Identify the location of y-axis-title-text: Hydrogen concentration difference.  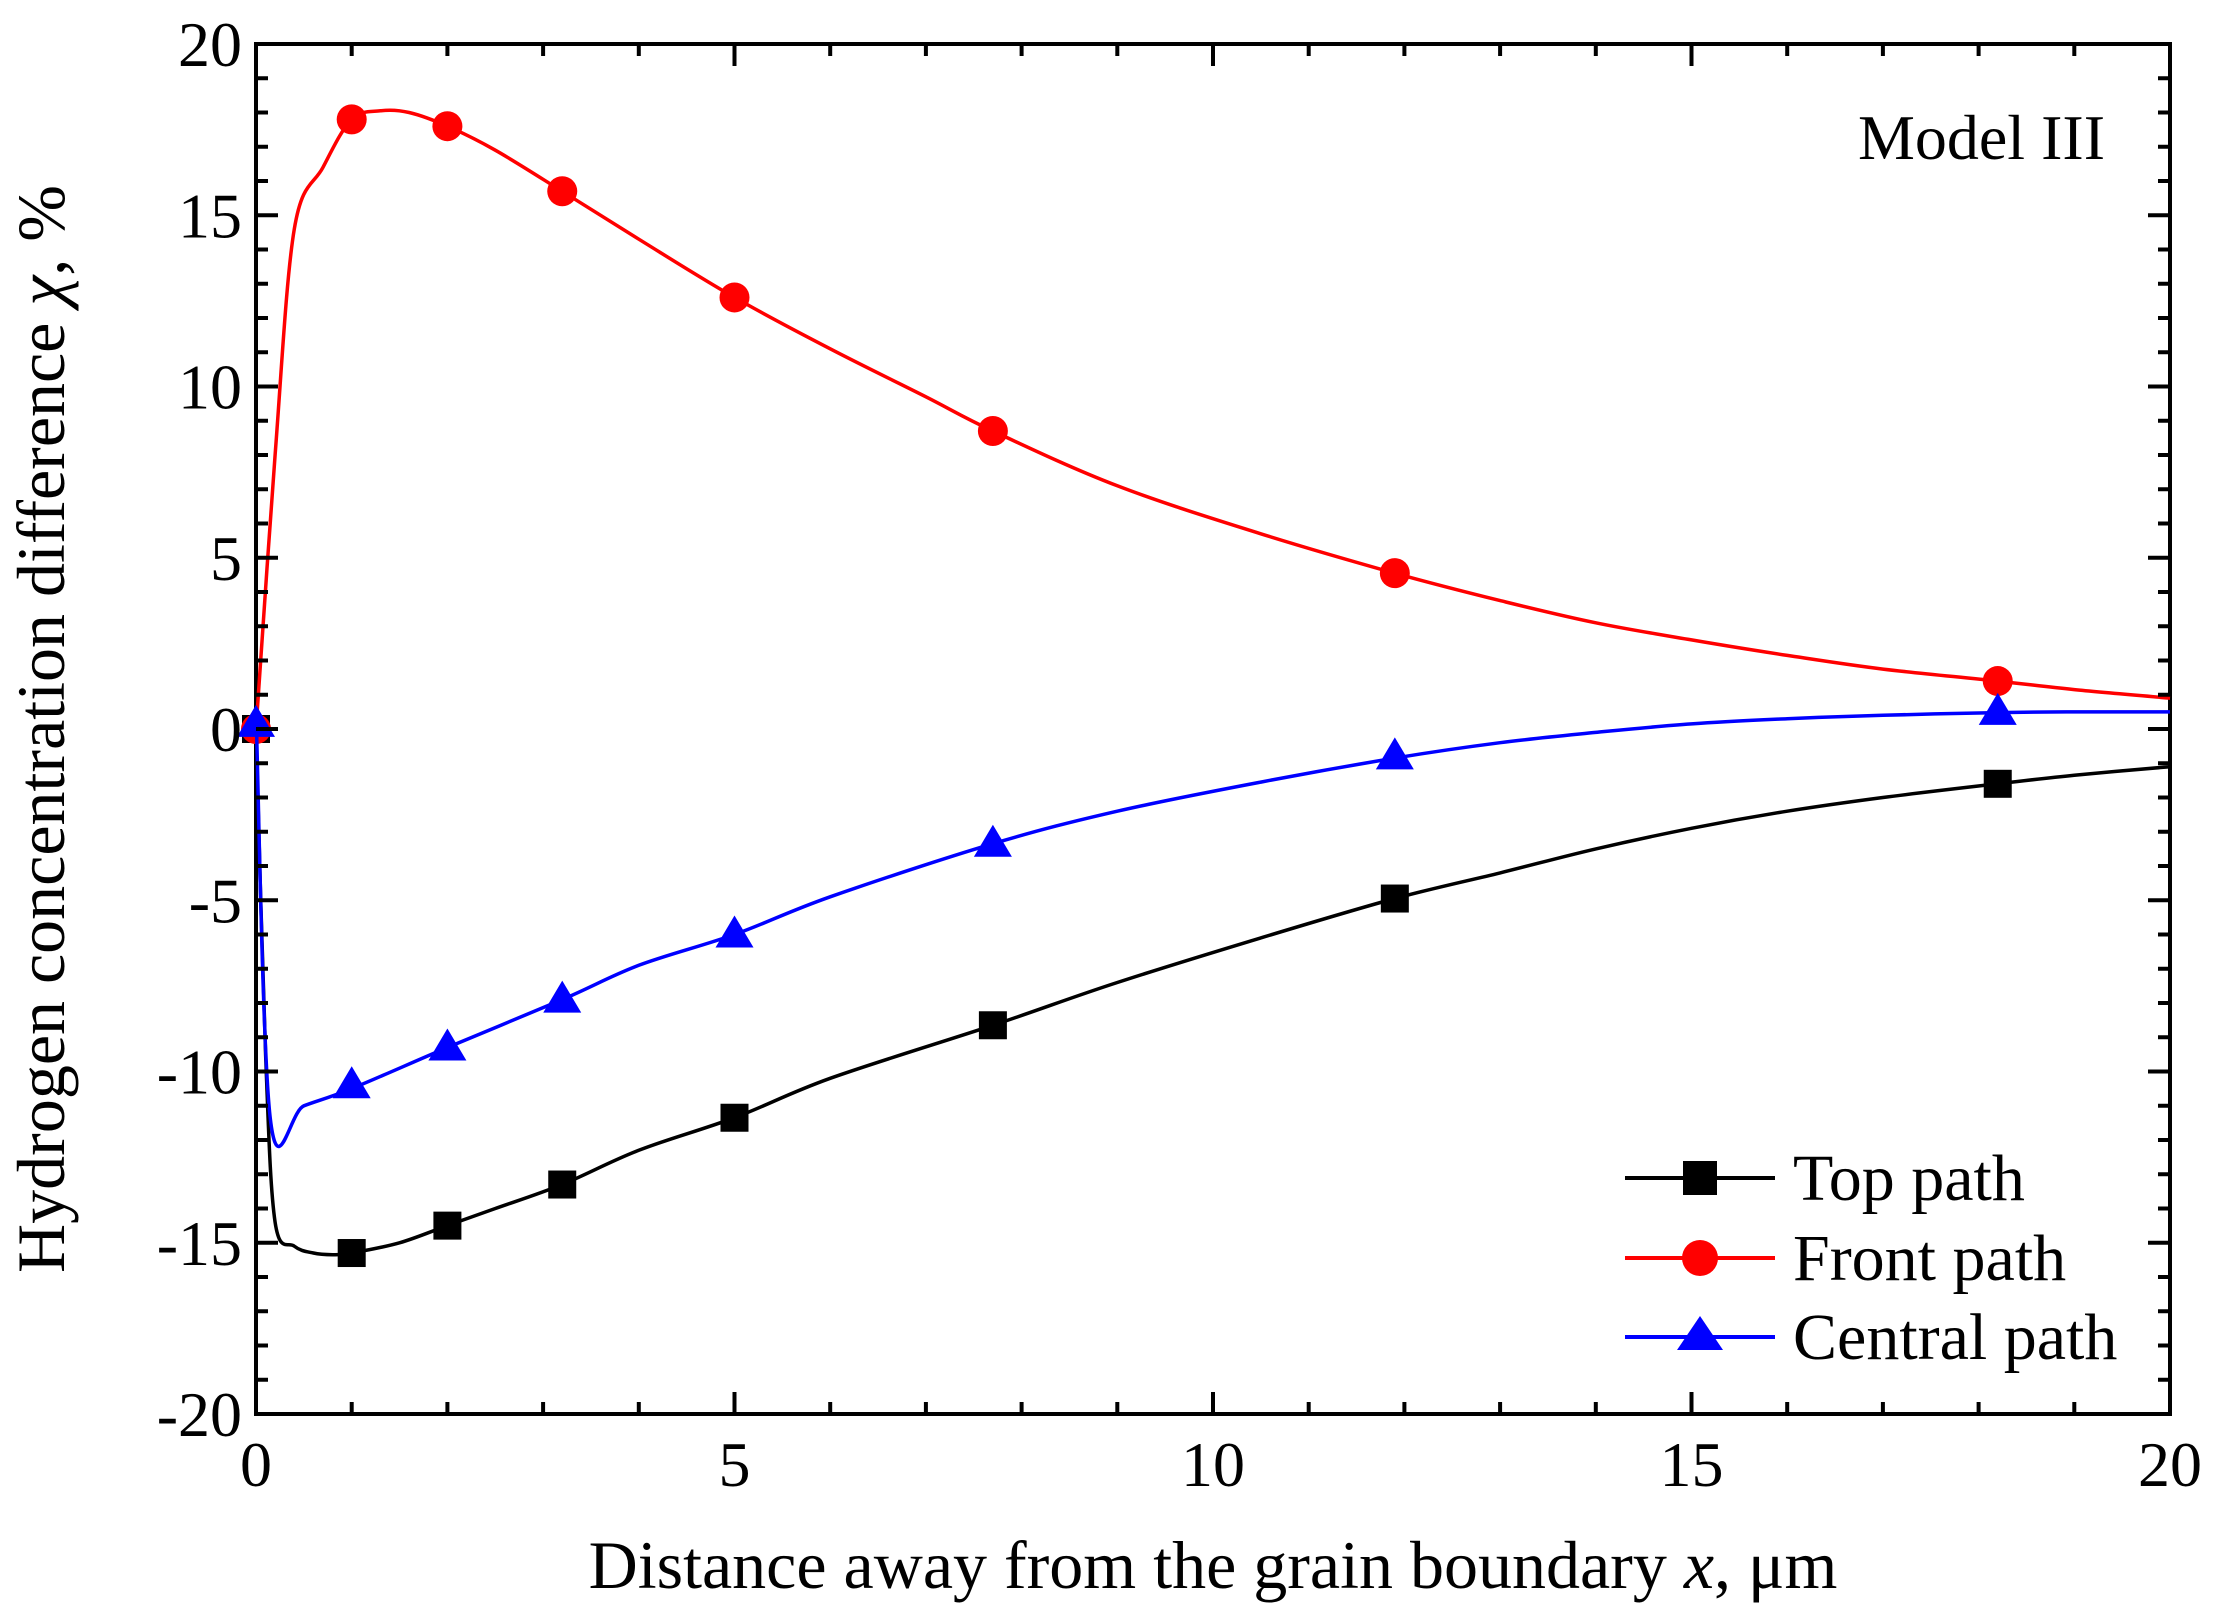
(41, 789).